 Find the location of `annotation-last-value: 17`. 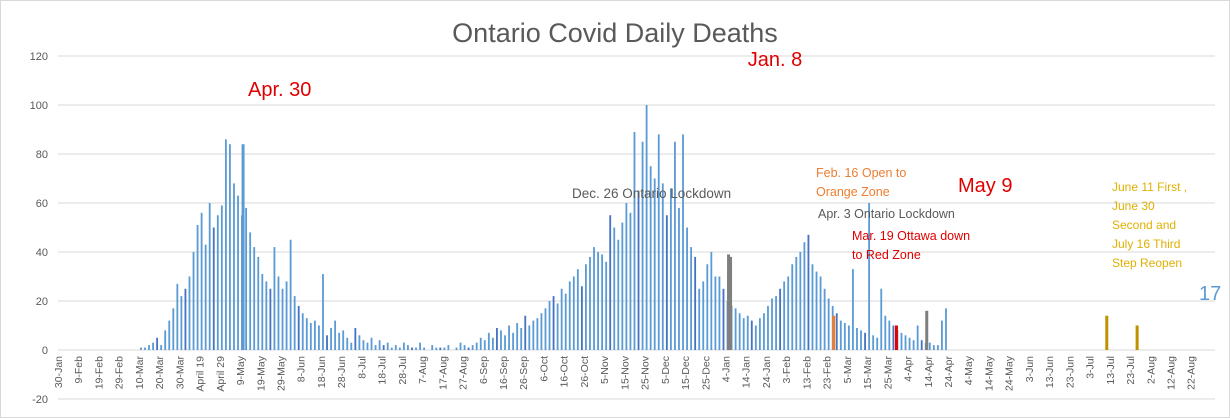

annotation-last-value: 17 is located at coordinates (1210, 294).